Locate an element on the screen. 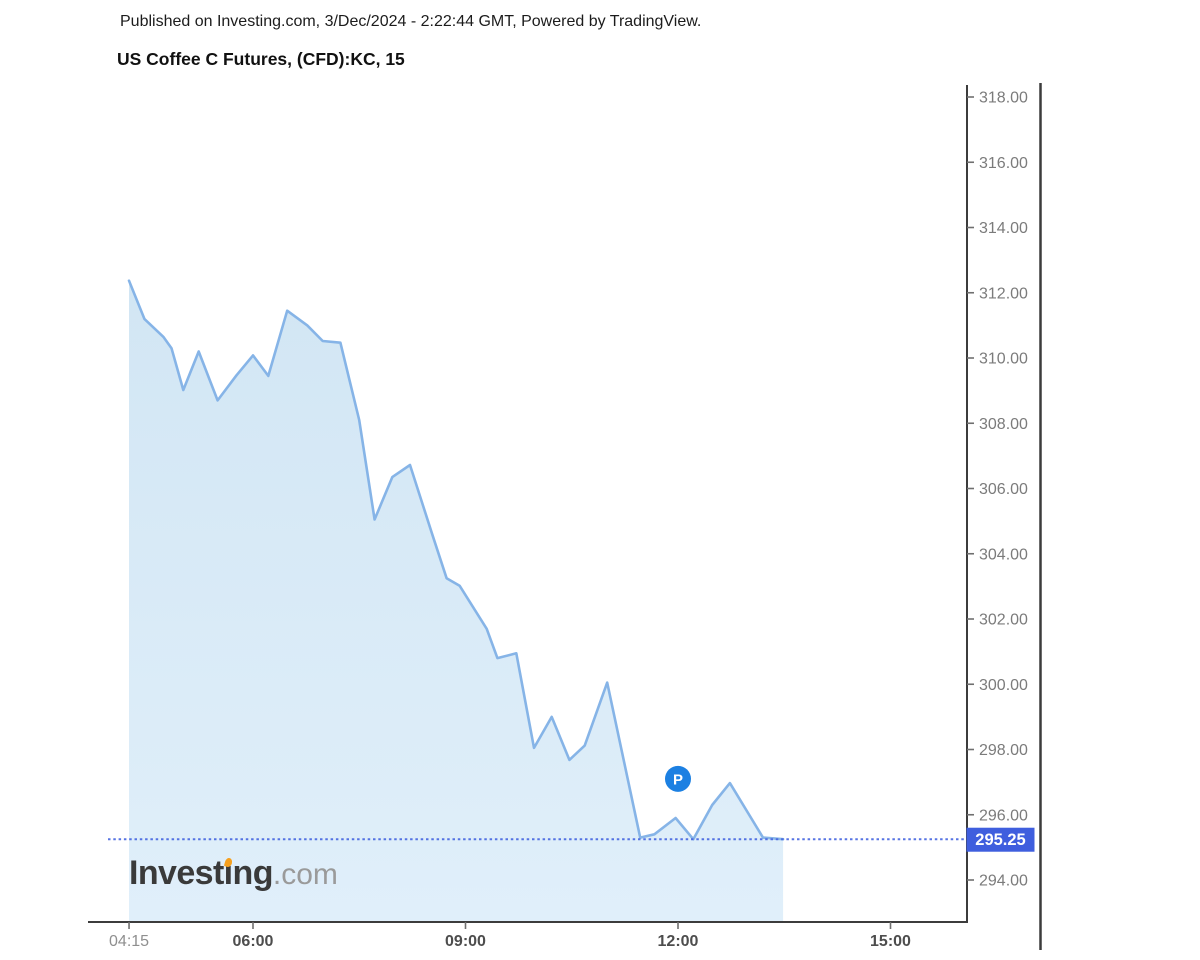  x-tick-label: 15:00 is located at coordinates (890, 941).